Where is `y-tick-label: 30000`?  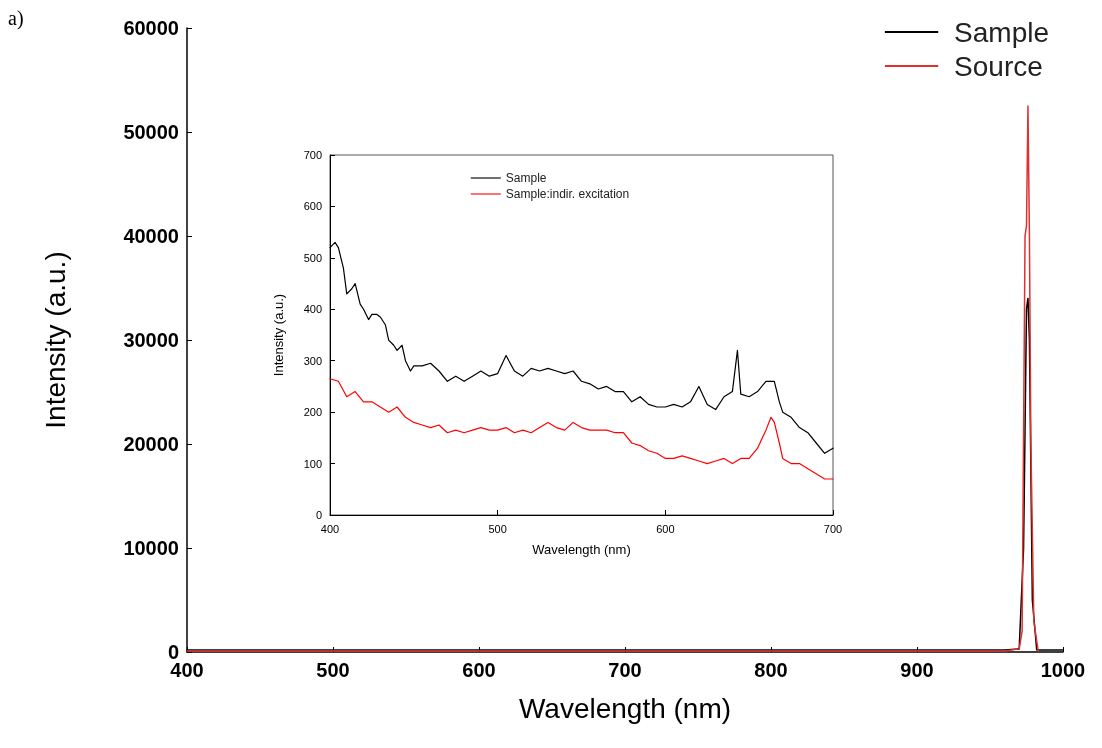 y-tick-label: 30000 is located at coordinates (151, 340).